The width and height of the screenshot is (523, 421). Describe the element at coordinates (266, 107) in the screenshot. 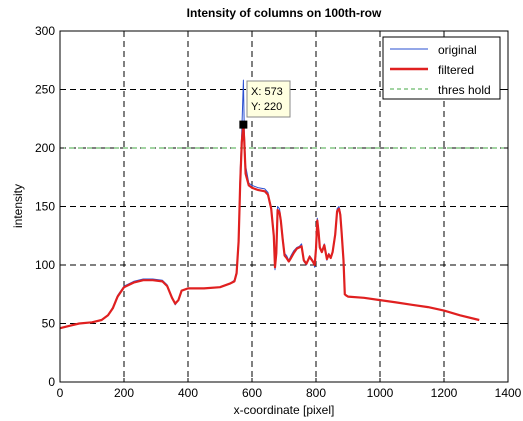

I see `data-tip-y: Y: 220` at that location.